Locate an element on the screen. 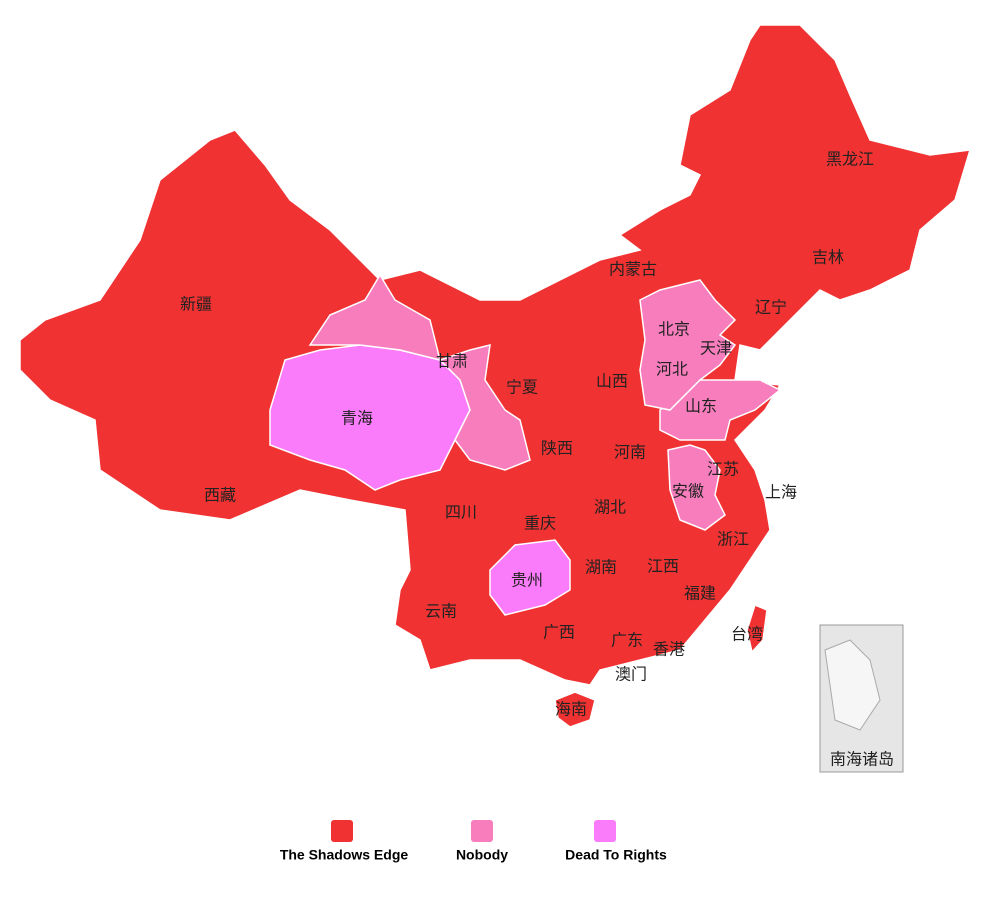  legend-label: Dead To Rights is located at coordinates (616, 855).